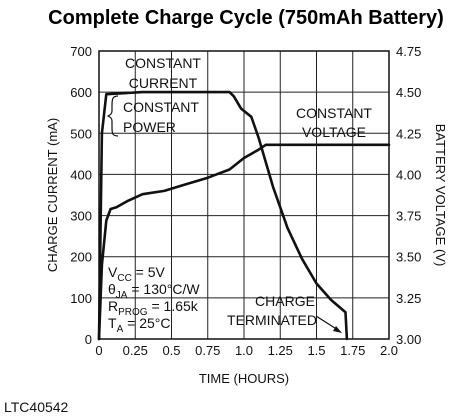  Describe the element at coordinates (408, 174) in the screenshot. I see `y2-tick-label: 4.00` at that location.